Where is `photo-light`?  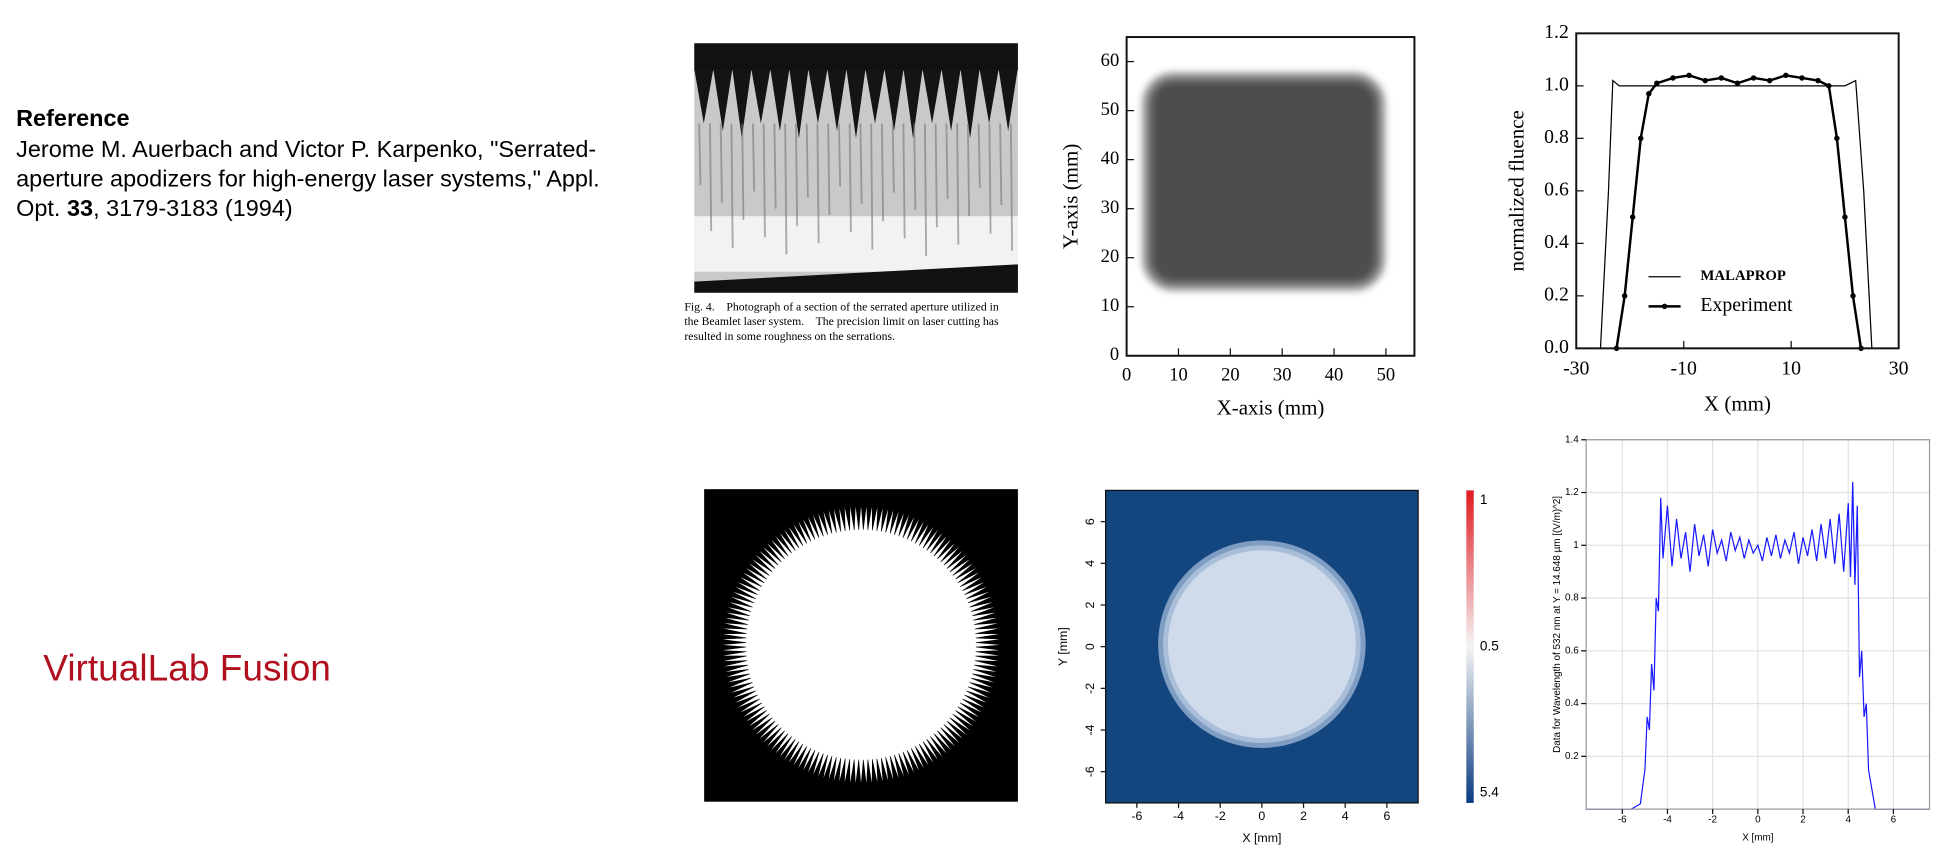 photo-light is located at coordinates (856, 244).